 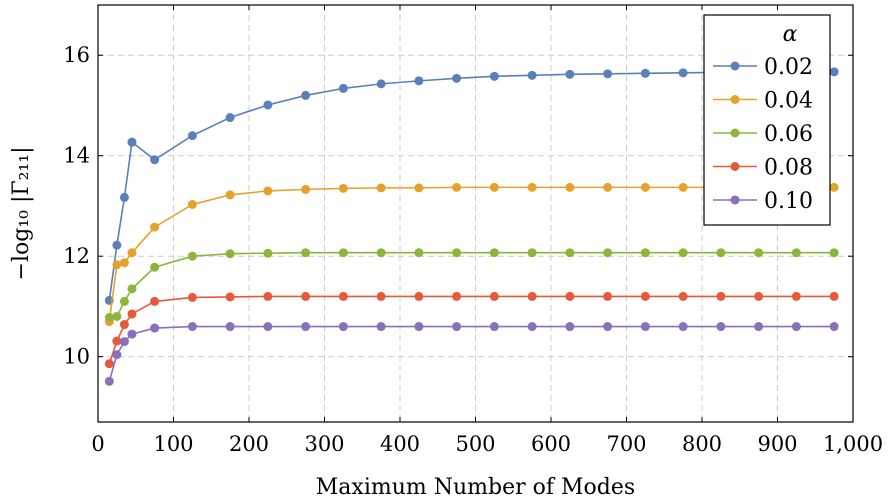 I want to click on x-tick-label: 1,000, so click(x=853, y=444).